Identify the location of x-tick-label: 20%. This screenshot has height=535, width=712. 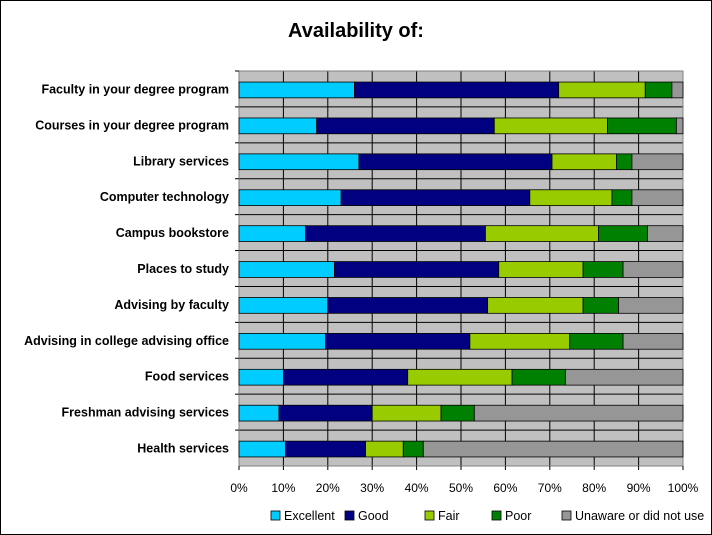
(328, 488).